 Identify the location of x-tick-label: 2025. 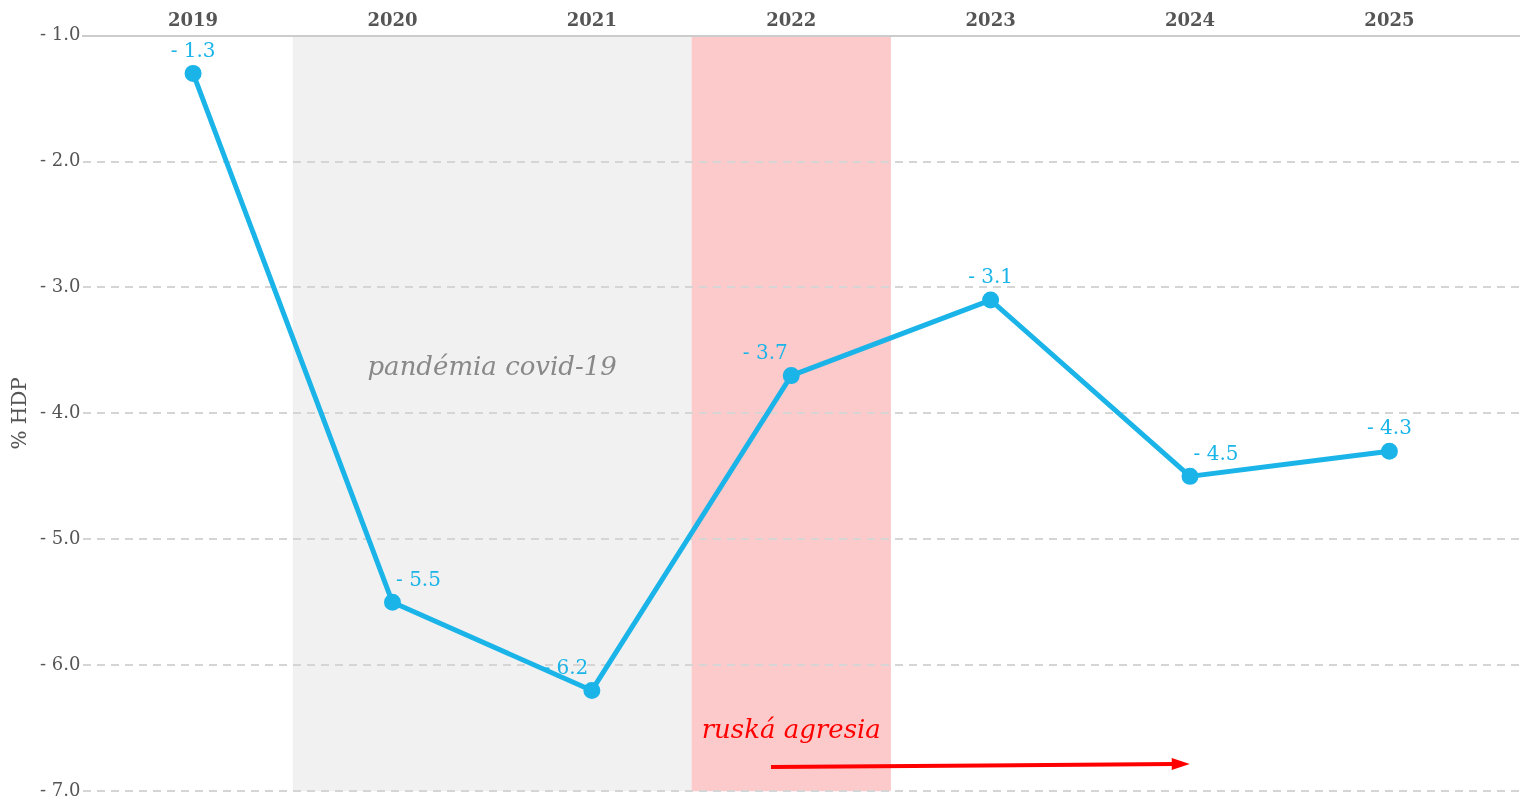
(1389, 20).